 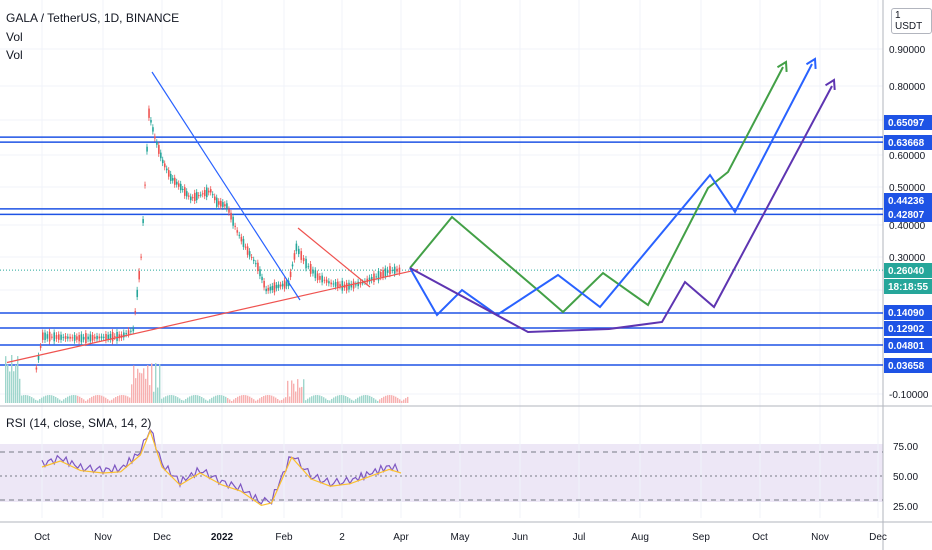 What do you see at coordinates (579, 537) in the screenshot?
I see `time-axis-tick: Jul` at bounding box center [579, 537].